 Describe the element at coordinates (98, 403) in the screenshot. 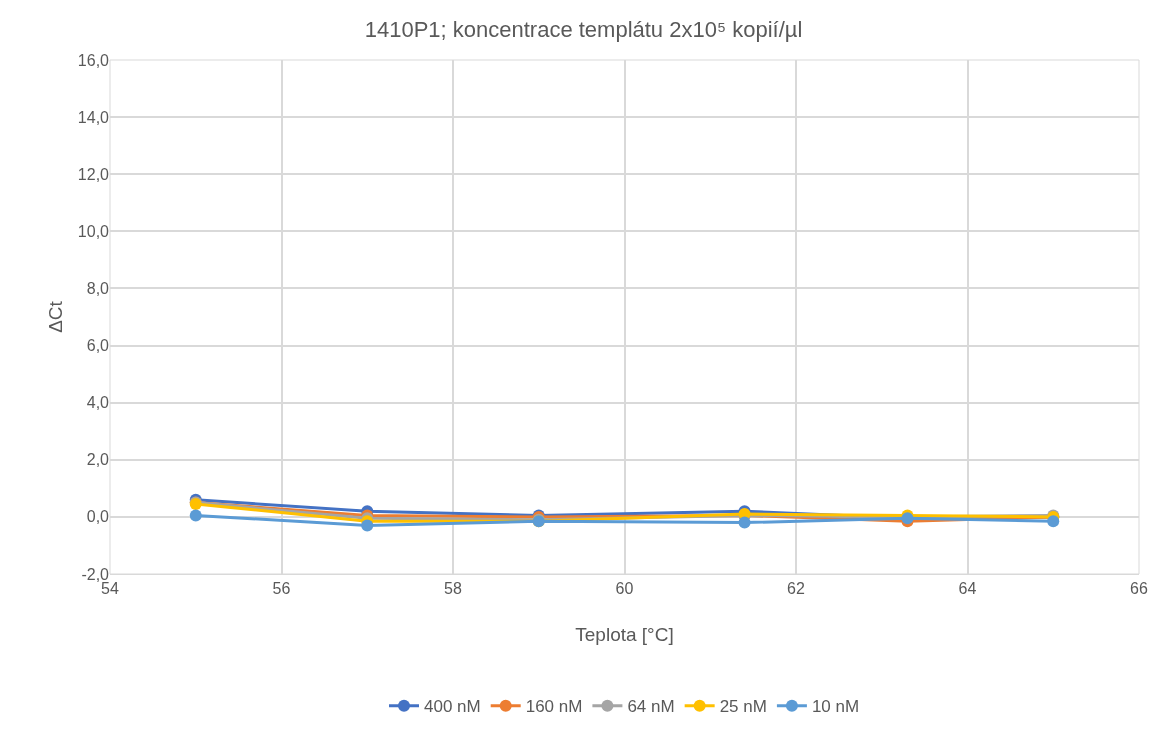

I see `y-tick-label: 4,0` at that location.